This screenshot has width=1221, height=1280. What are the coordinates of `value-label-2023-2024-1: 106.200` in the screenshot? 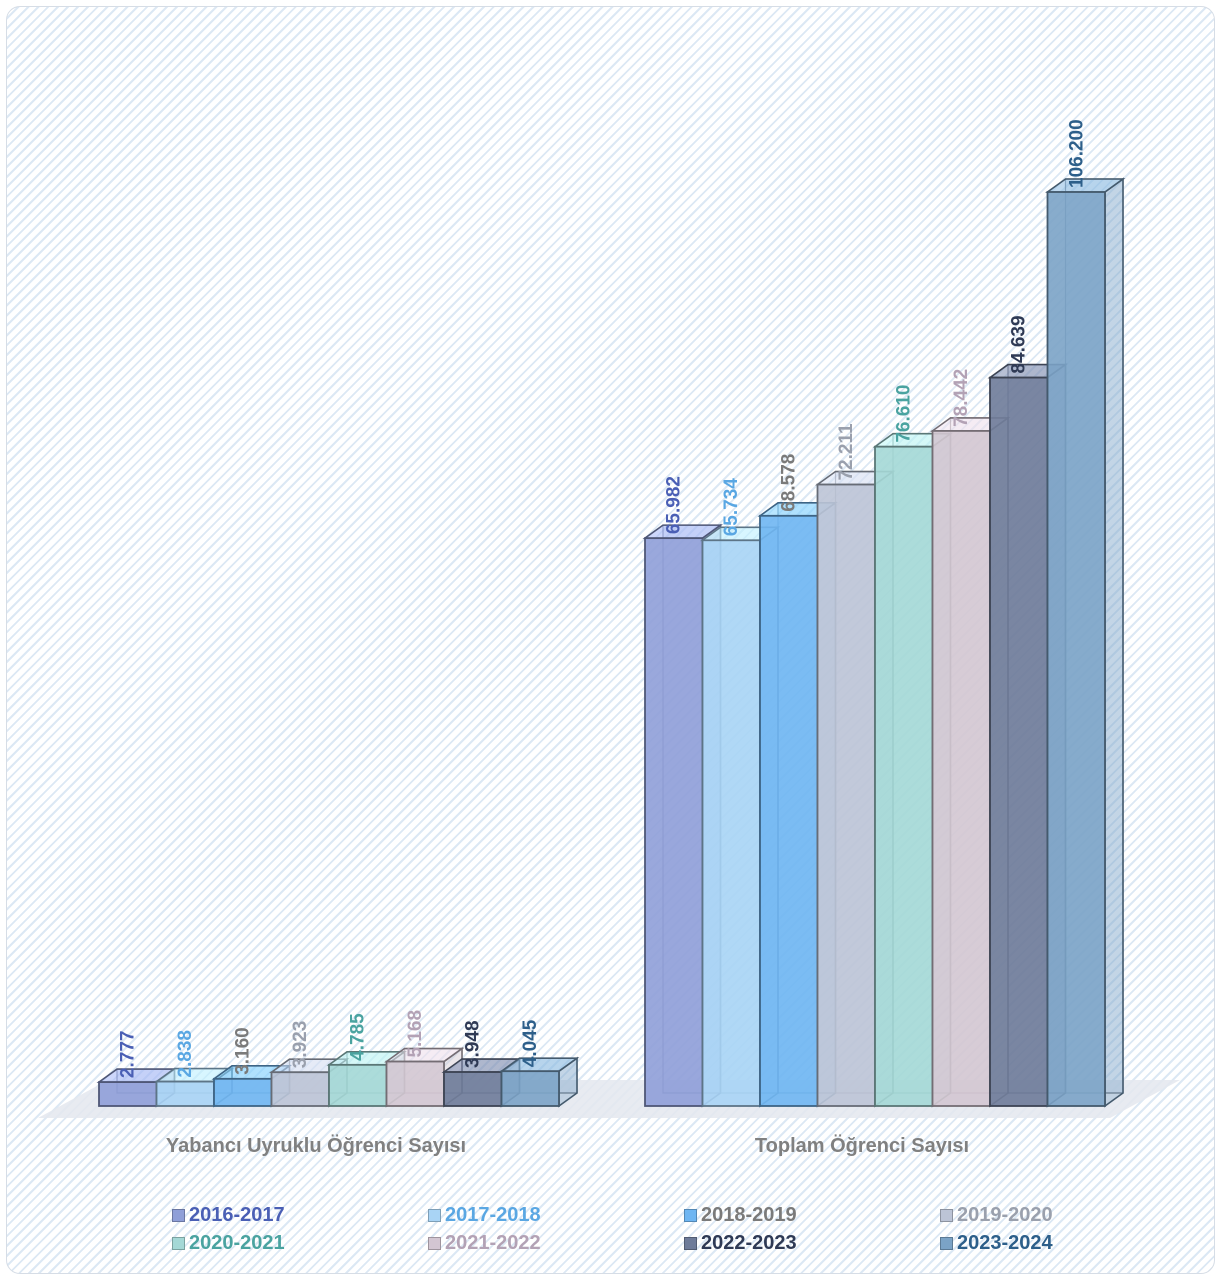 It's located at (1076, 153).